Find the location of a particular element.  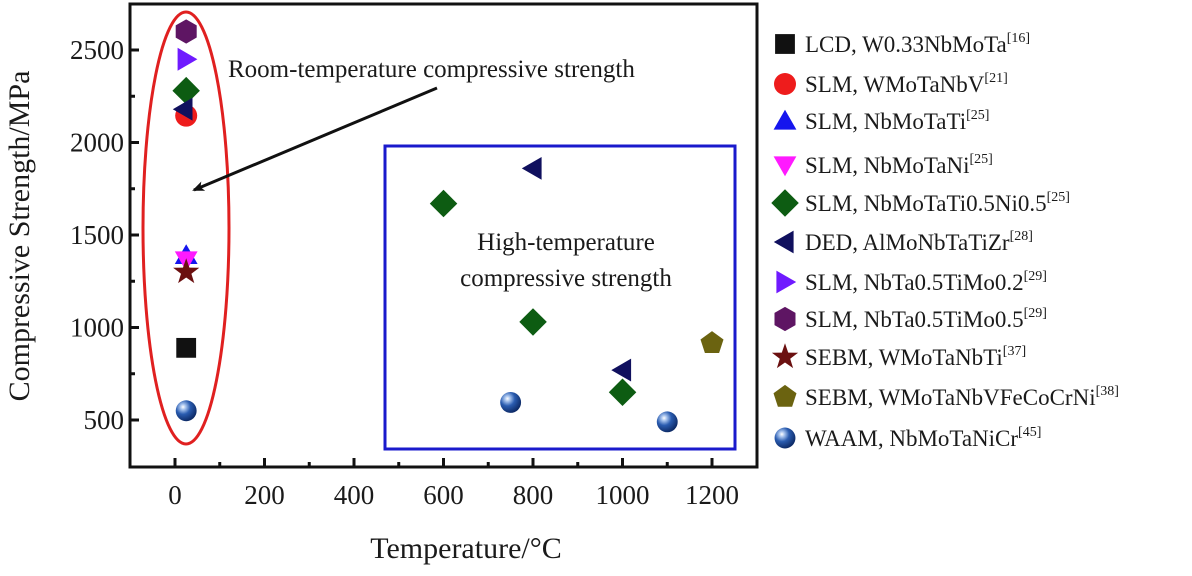

legend-reference: [21] is located at coordinates (995, 78).